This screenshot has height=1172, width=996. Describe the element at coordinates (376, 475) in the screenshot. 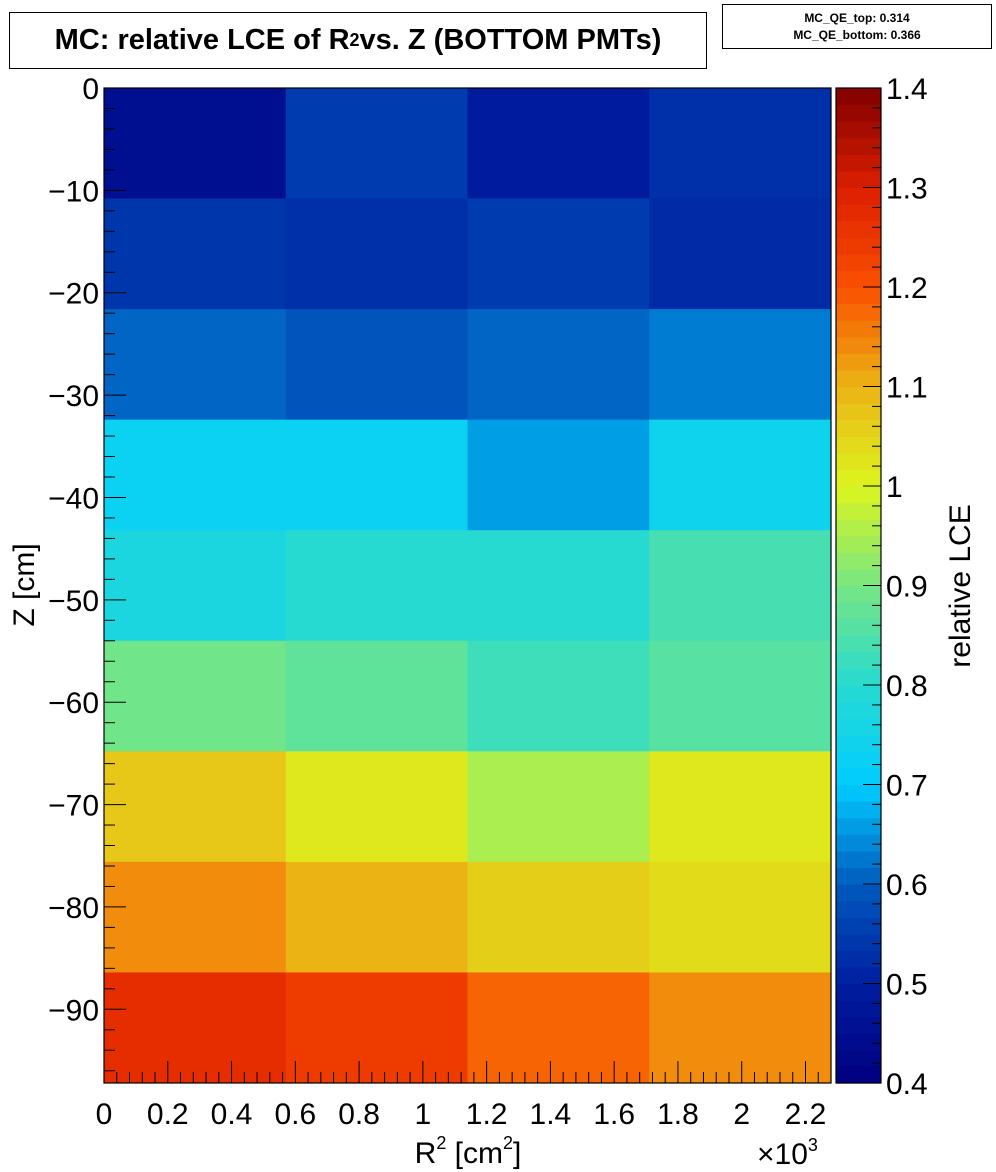

I see `heatmap-cell-r3-c1` at that location.